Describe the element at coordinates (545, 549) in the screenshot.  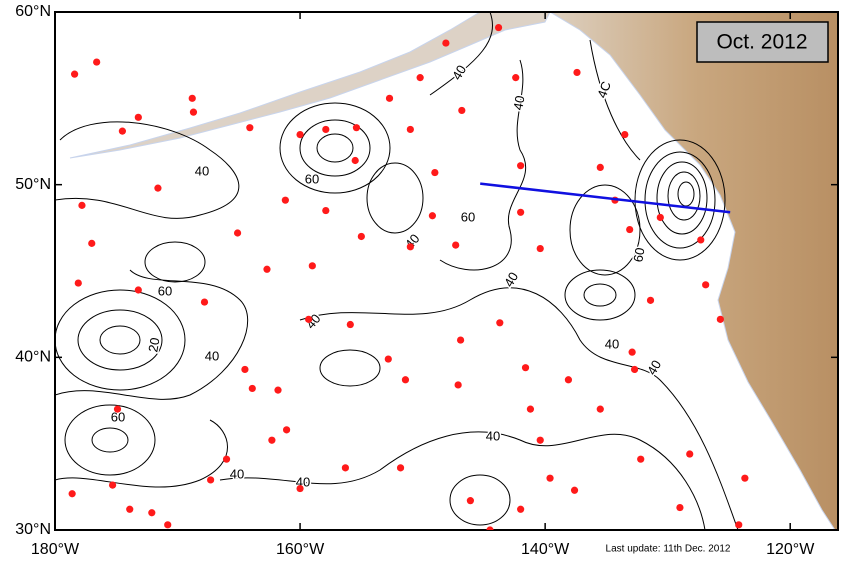
I see `x-tick-label: 140°W` at that location.